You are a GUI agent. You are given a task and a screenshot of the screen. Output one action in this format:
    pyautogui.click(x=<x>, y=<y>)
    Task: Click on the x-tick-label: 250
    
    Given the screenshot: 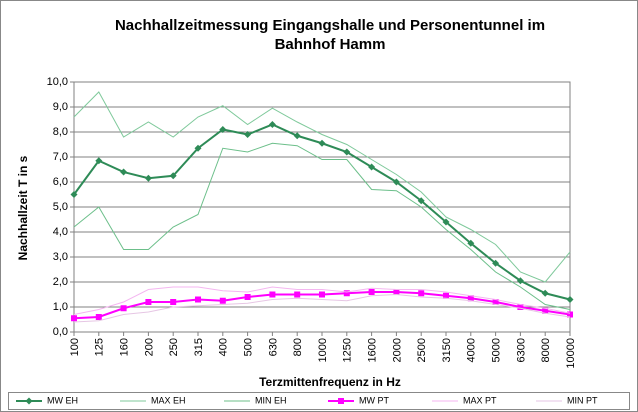 What is the action you would take?
    pyautogui.click(x=174, y=347)
    